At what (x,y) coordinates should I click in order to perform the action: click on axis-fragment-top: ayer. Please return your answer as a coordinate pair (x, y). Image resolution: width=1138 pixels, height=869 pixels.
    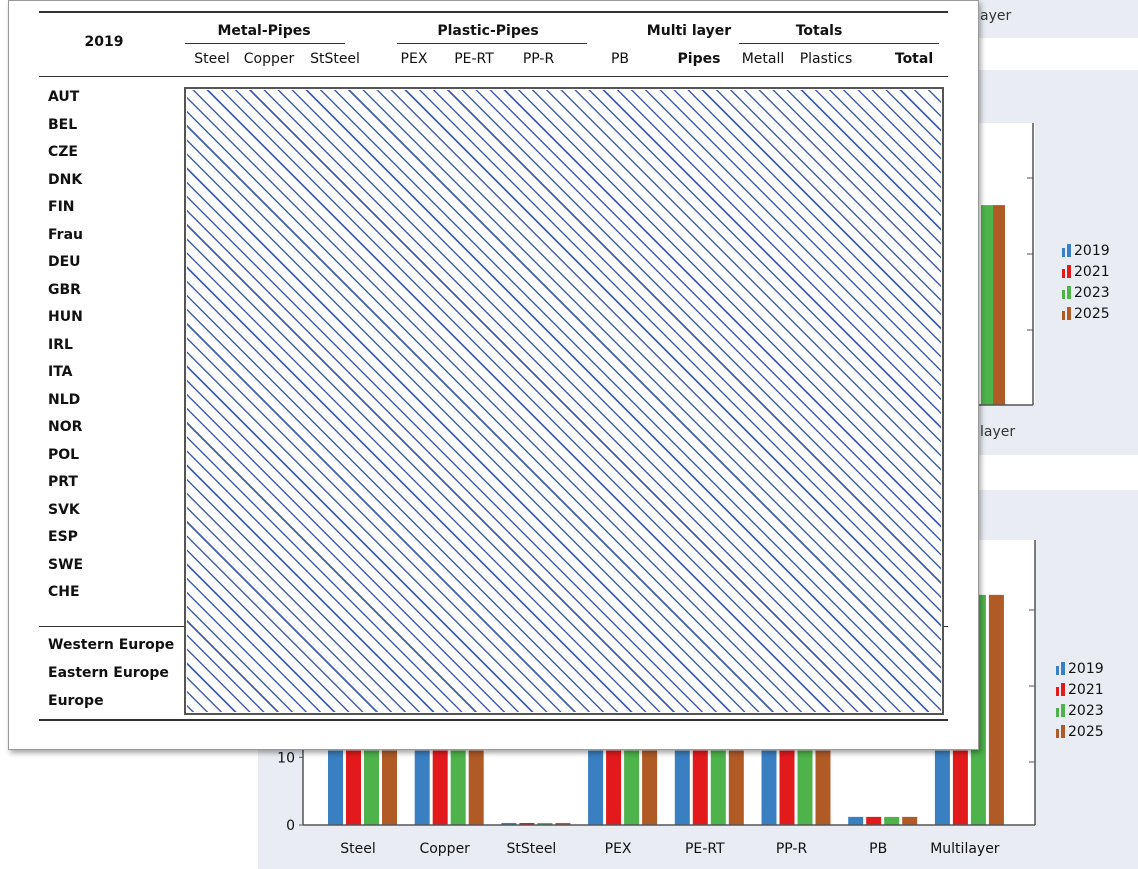
    Looking at the image, I should click on (995, 16).